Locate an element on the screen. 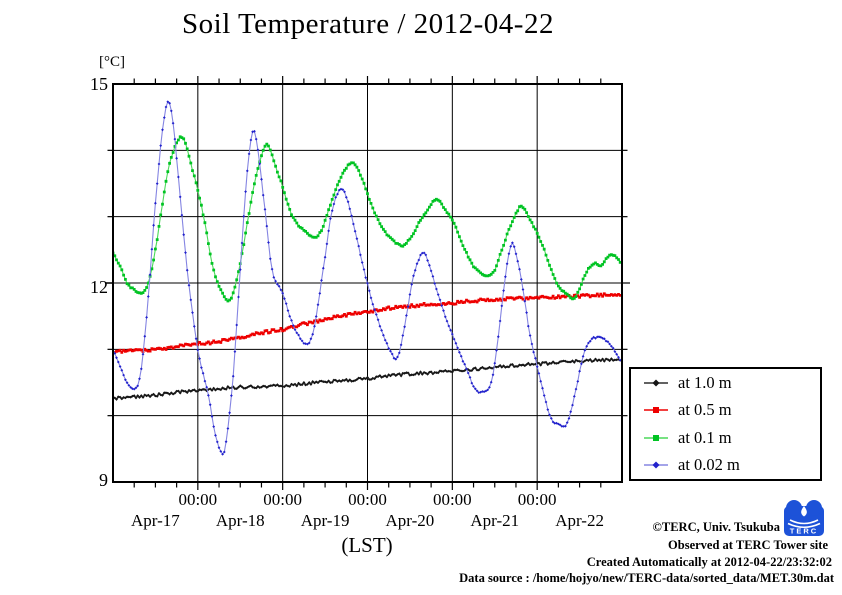 Image resolution: width=842 pixels, height=595 pixels. legend-item: at 0.5 m is located at coordinates (725, 410).